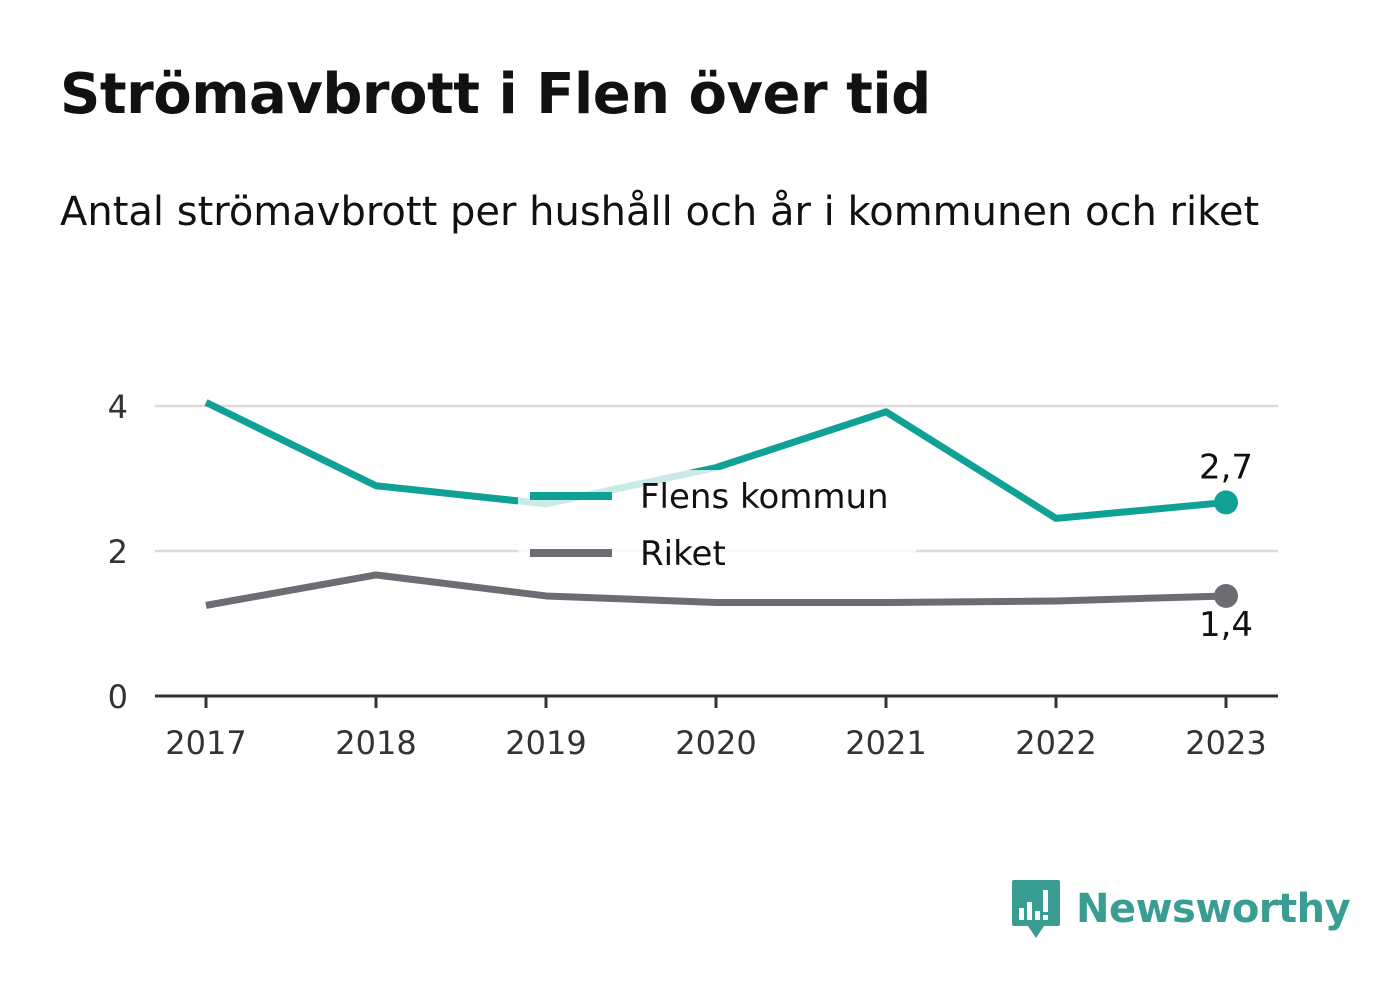 This screenshot has width=1382, height=999. I want to click on x-tick-label: 2017, so click(205, 743).